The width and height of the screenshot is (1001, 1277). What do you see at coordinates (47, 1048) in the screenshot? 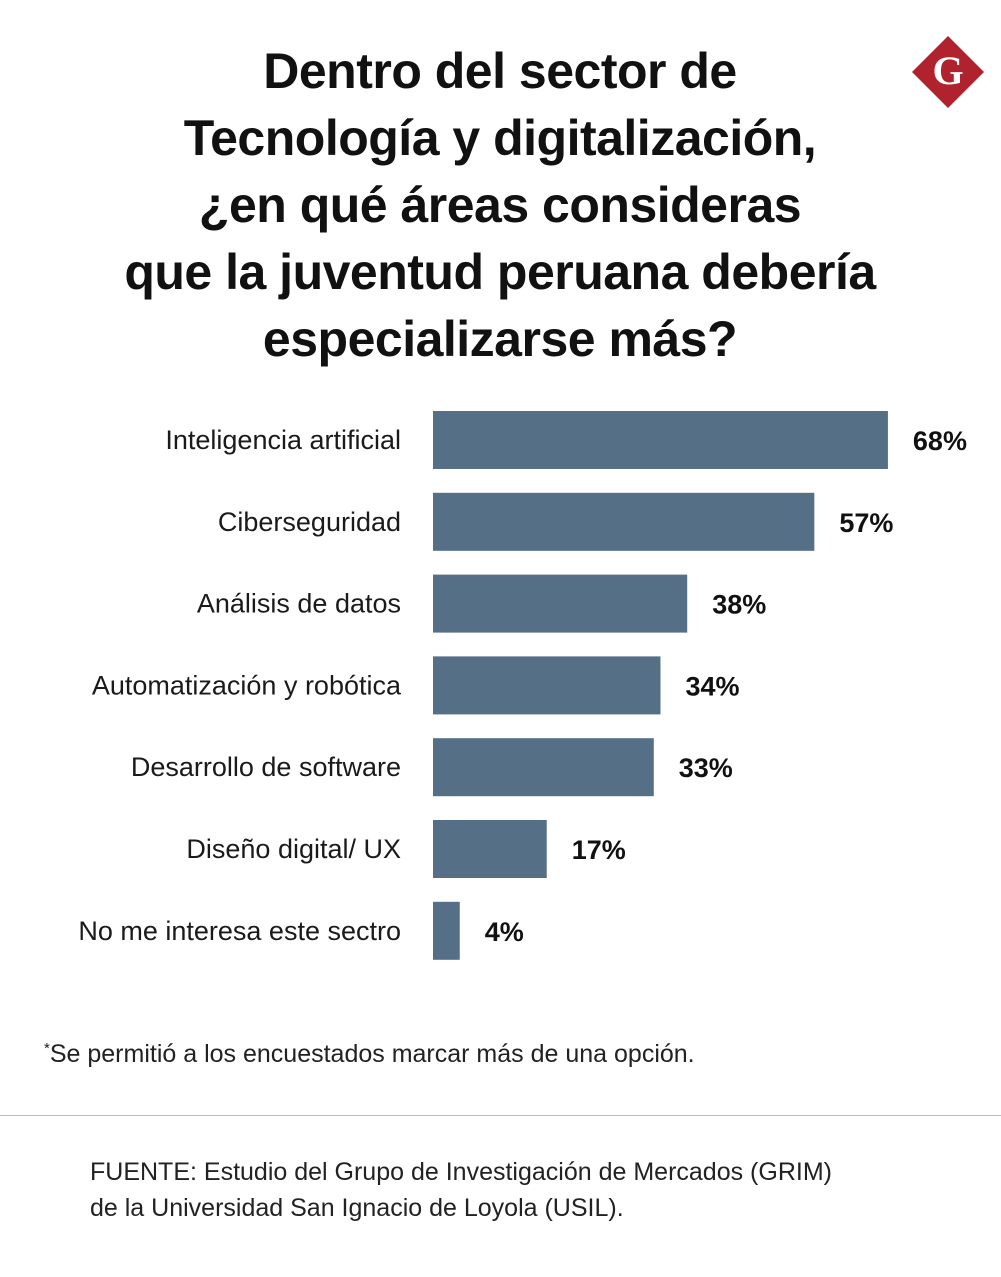
I see `footnote-marker: *` at bounding box center [47, 1048].